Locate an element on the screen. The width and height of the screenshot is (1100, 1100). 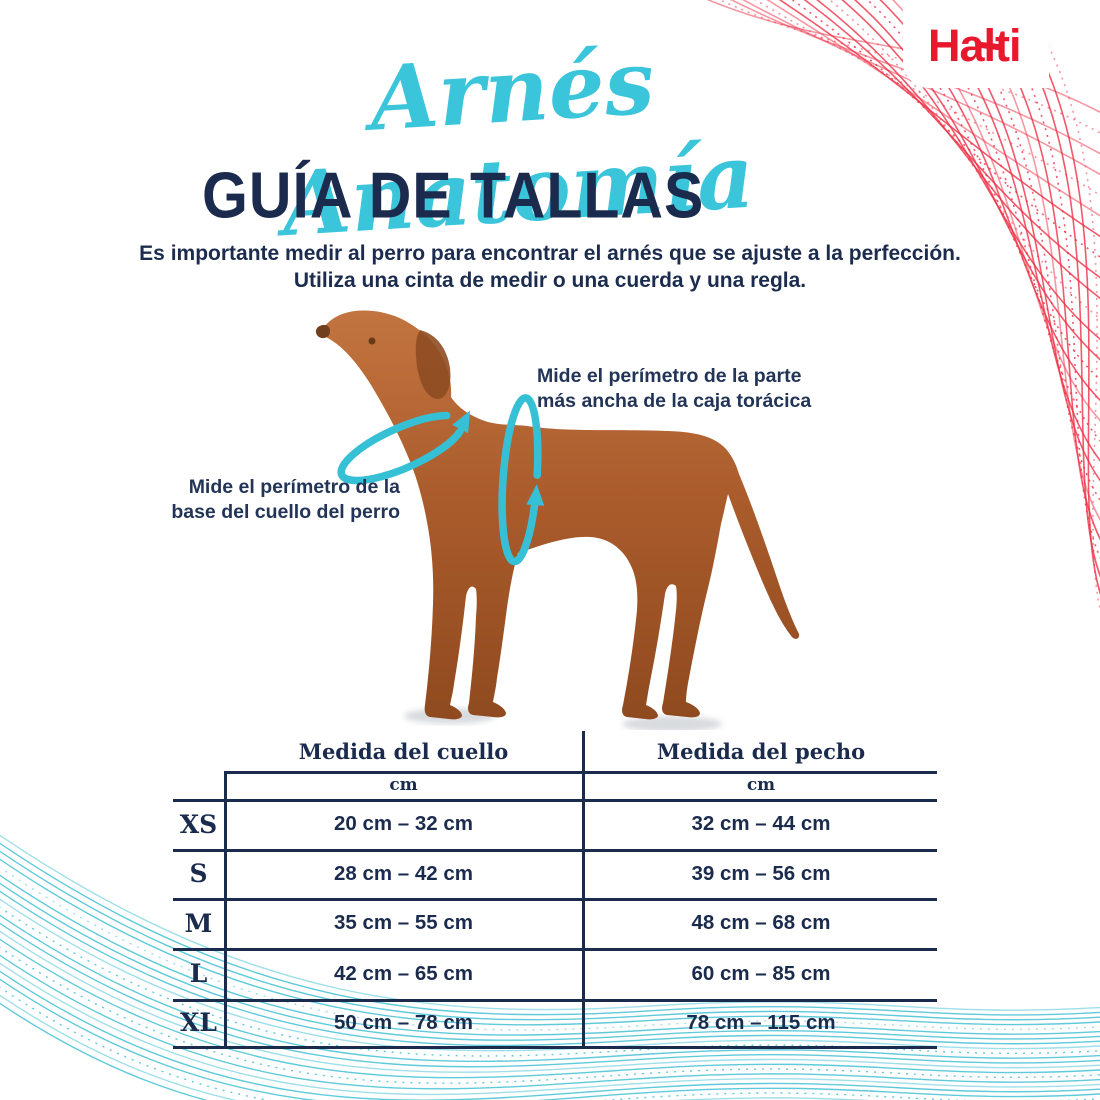
size-label-m: M is located at coordinates (198, 923).